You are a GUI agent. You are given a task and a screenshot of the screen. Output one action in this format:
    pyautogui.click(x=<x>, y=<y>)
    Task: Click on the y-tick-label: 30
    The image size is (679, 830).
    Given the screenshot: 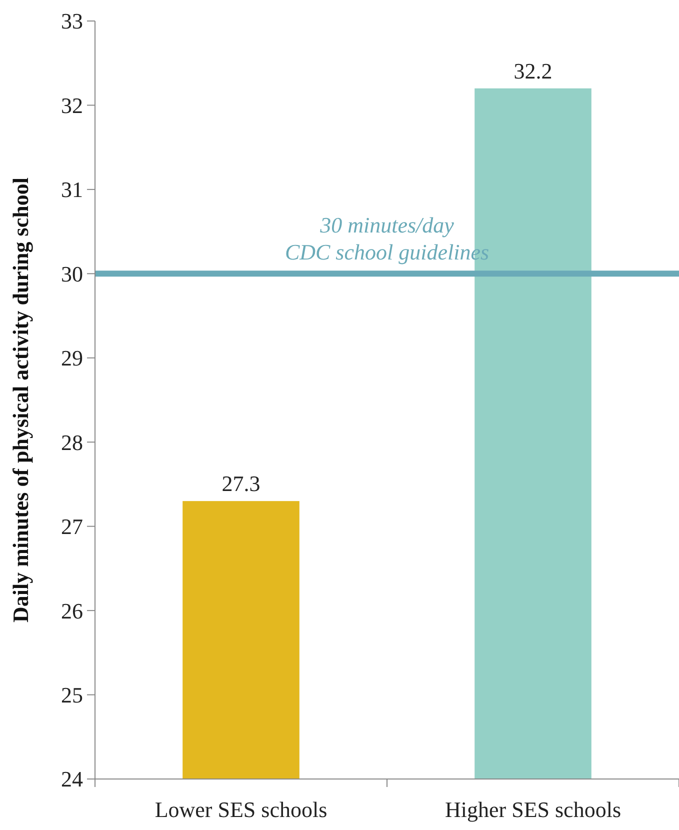 What is the action you would take?
    pyautogui.click(x=72, y=273)
    